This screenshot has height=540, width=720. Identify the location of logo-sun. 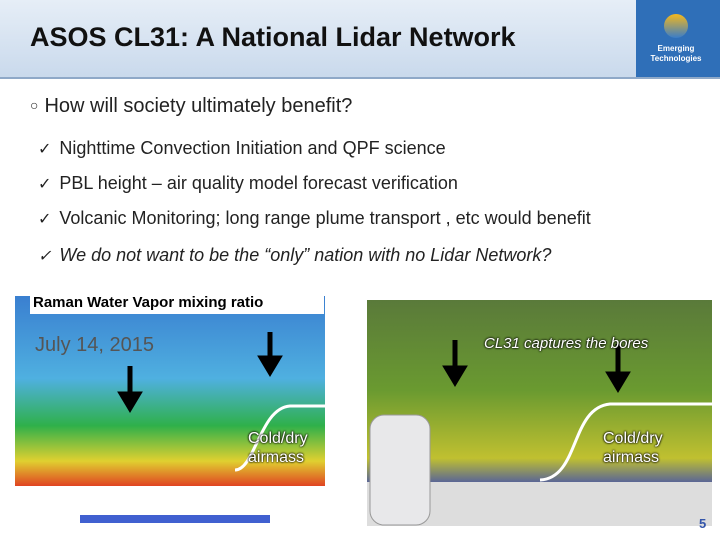
(676, 26).